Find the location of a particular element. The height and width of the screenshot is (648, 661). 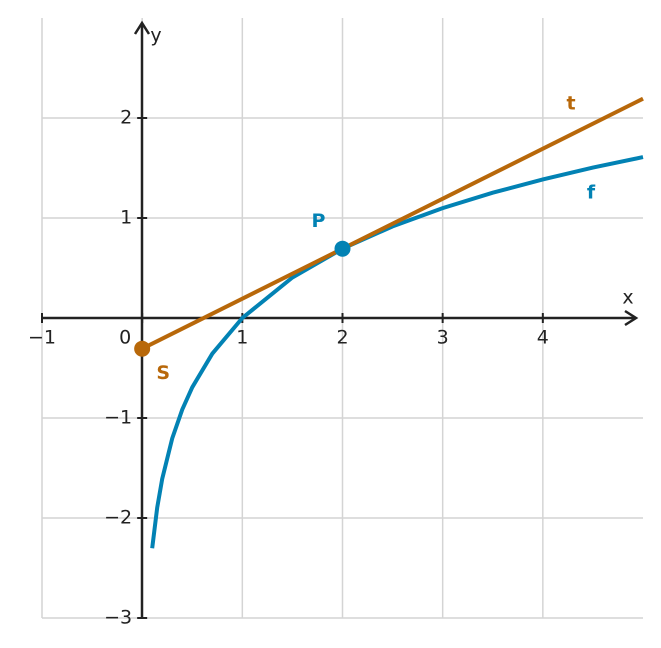

x-tick-label: 2 is located at coordinates (342, 338).